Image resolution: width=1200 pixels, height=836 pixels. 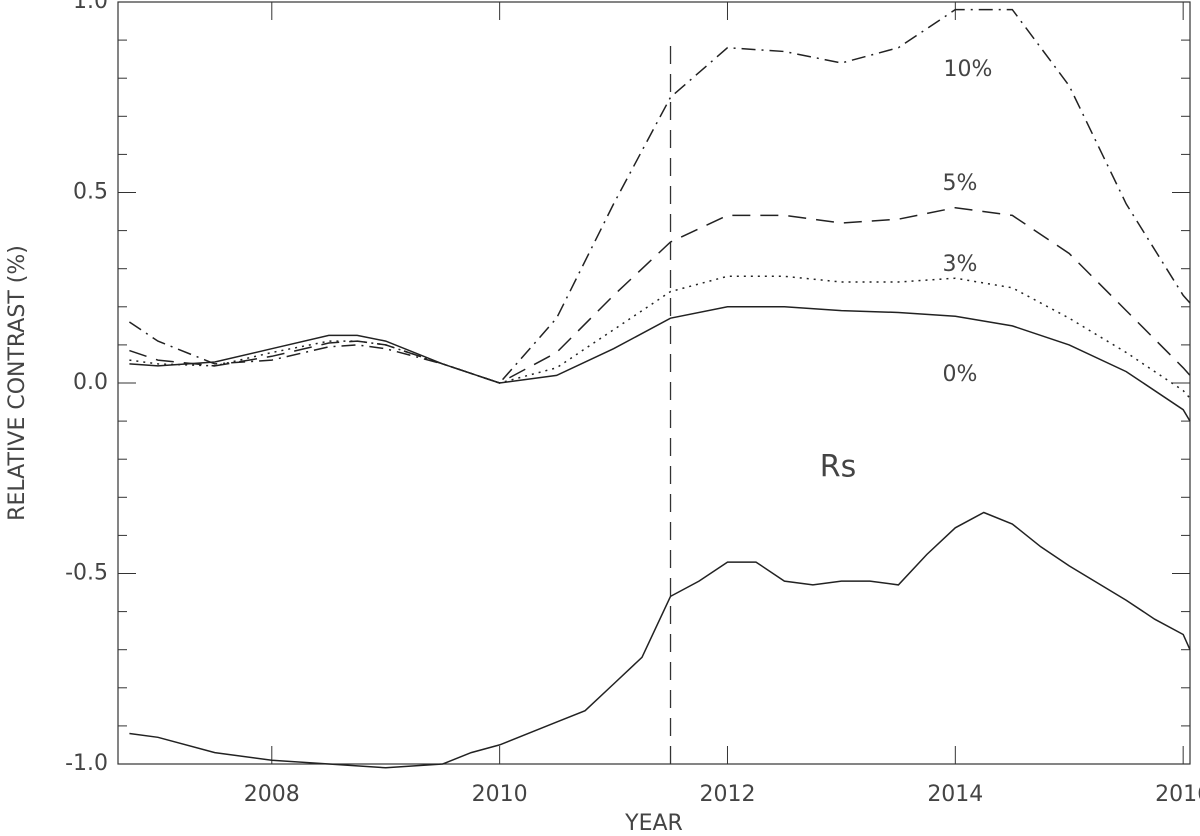 What do you see at coordinates (86, 573) in the screenshot?
I see `y-tick-label: -0.5` at bounding box center [86, 573].